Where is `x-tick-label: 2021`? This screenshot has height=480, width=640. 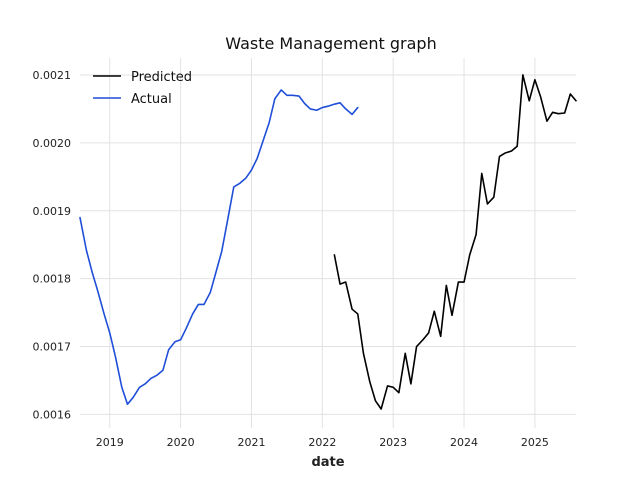 x-tick-label: 2021 is located at coordinates (251, 442).